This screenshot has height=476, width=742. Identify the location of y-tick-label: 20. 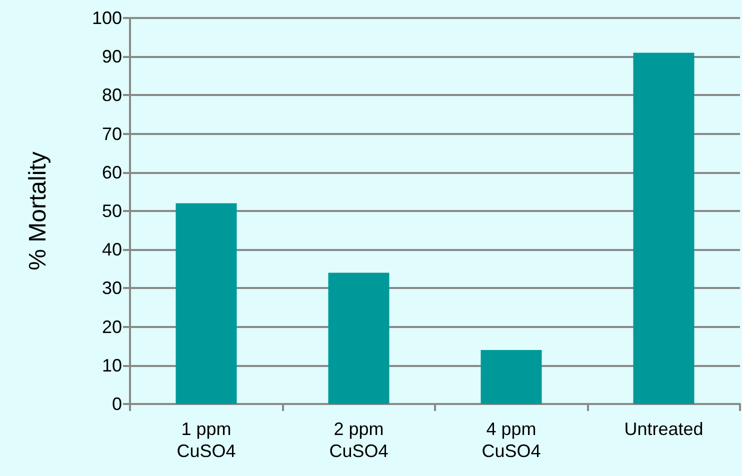
(112, 326).